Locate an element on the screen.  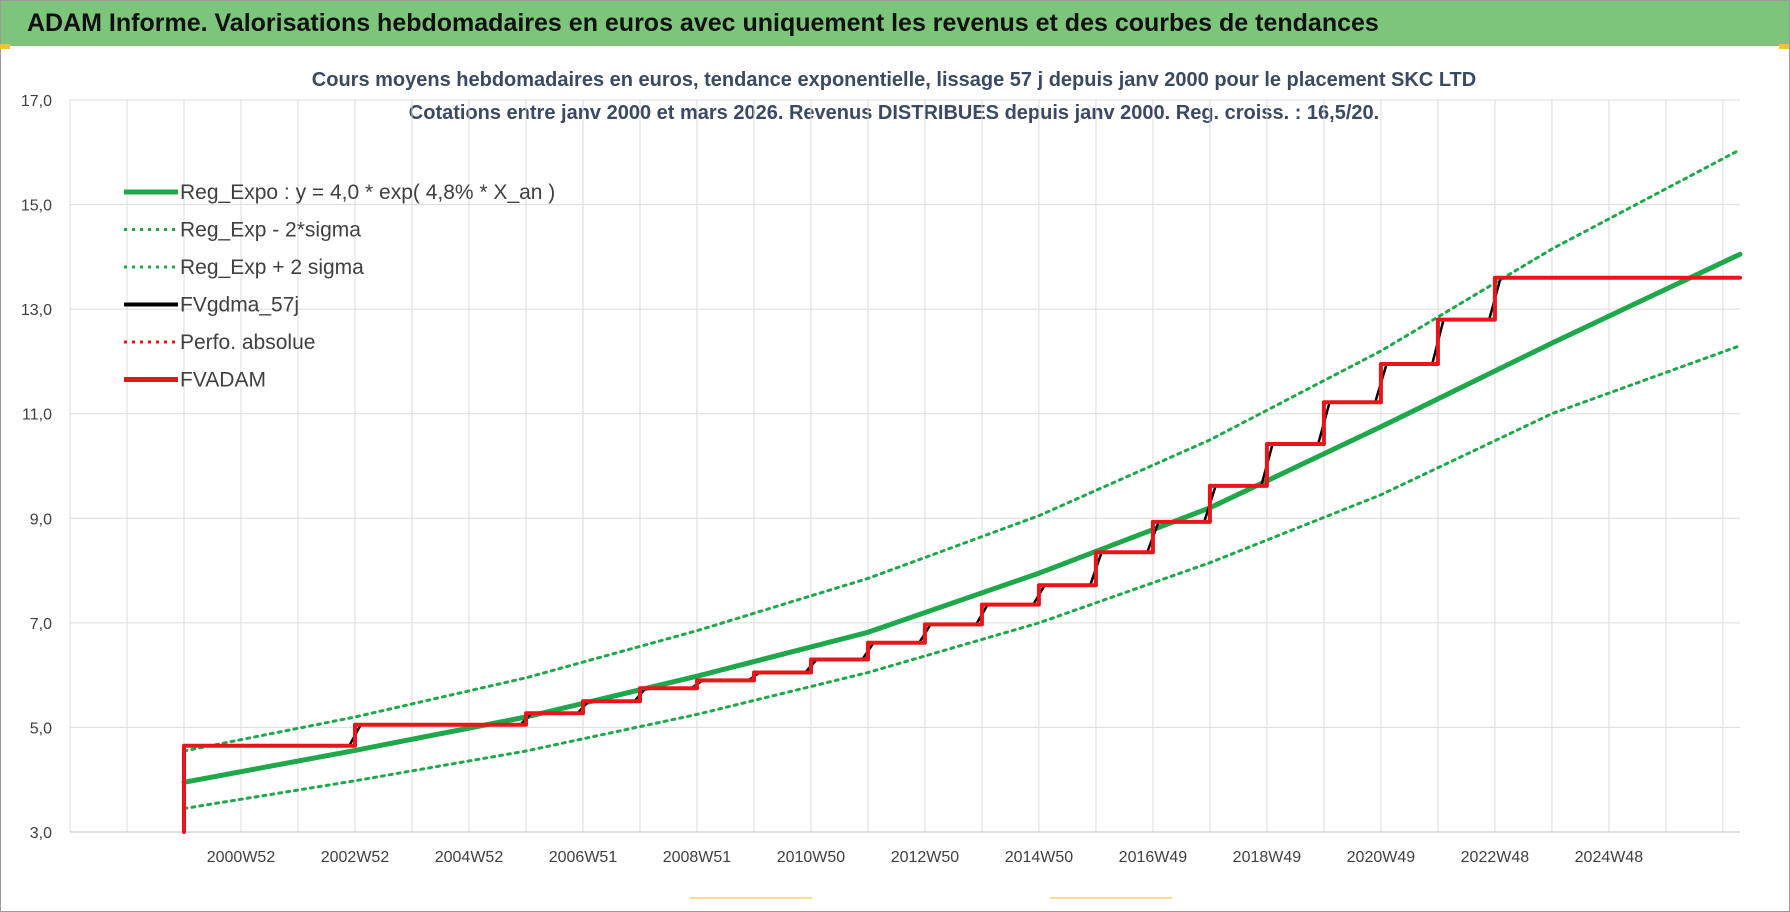
x-tick-label: 2008W51 is located at coordinates (697, 857).